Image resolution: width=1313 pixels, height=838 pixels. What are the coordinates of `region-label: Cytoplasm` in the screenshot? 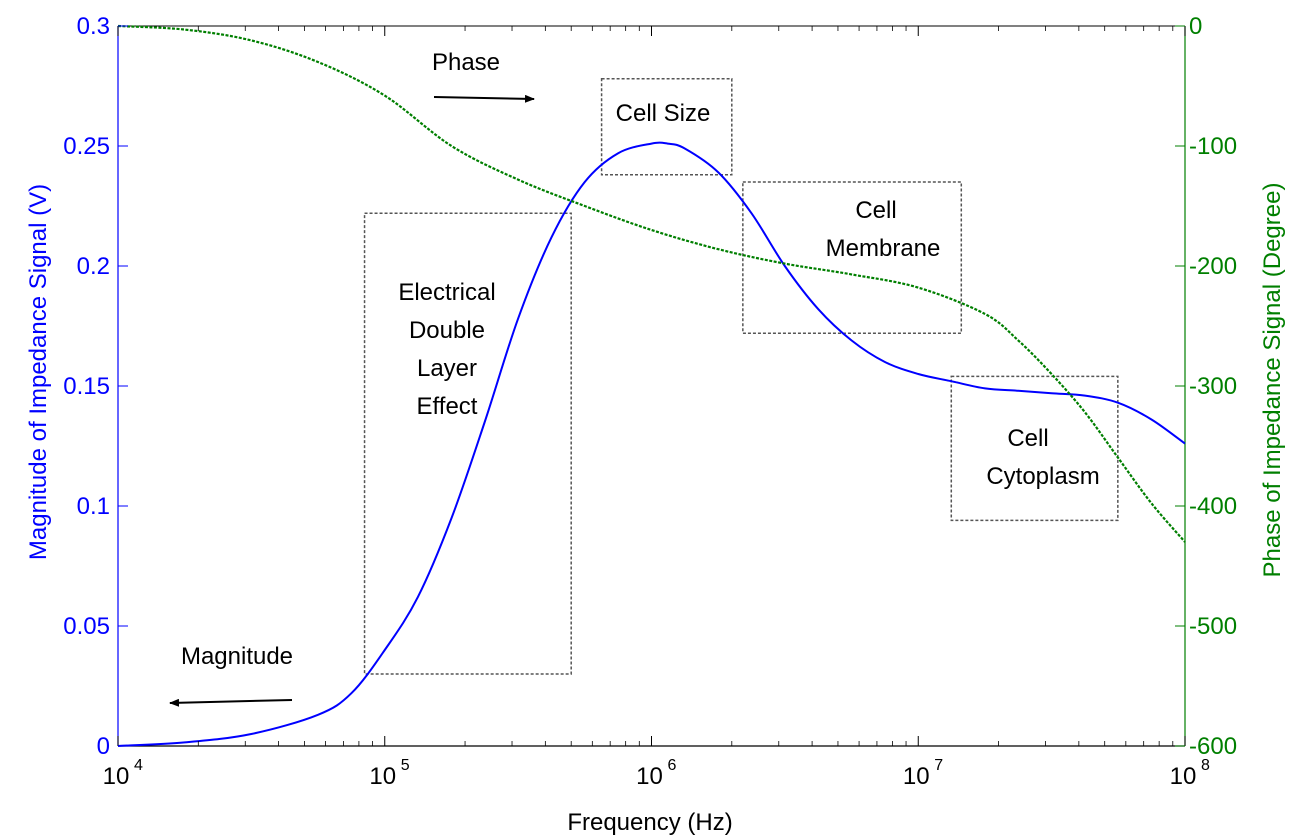 It's located at (1042, 476).